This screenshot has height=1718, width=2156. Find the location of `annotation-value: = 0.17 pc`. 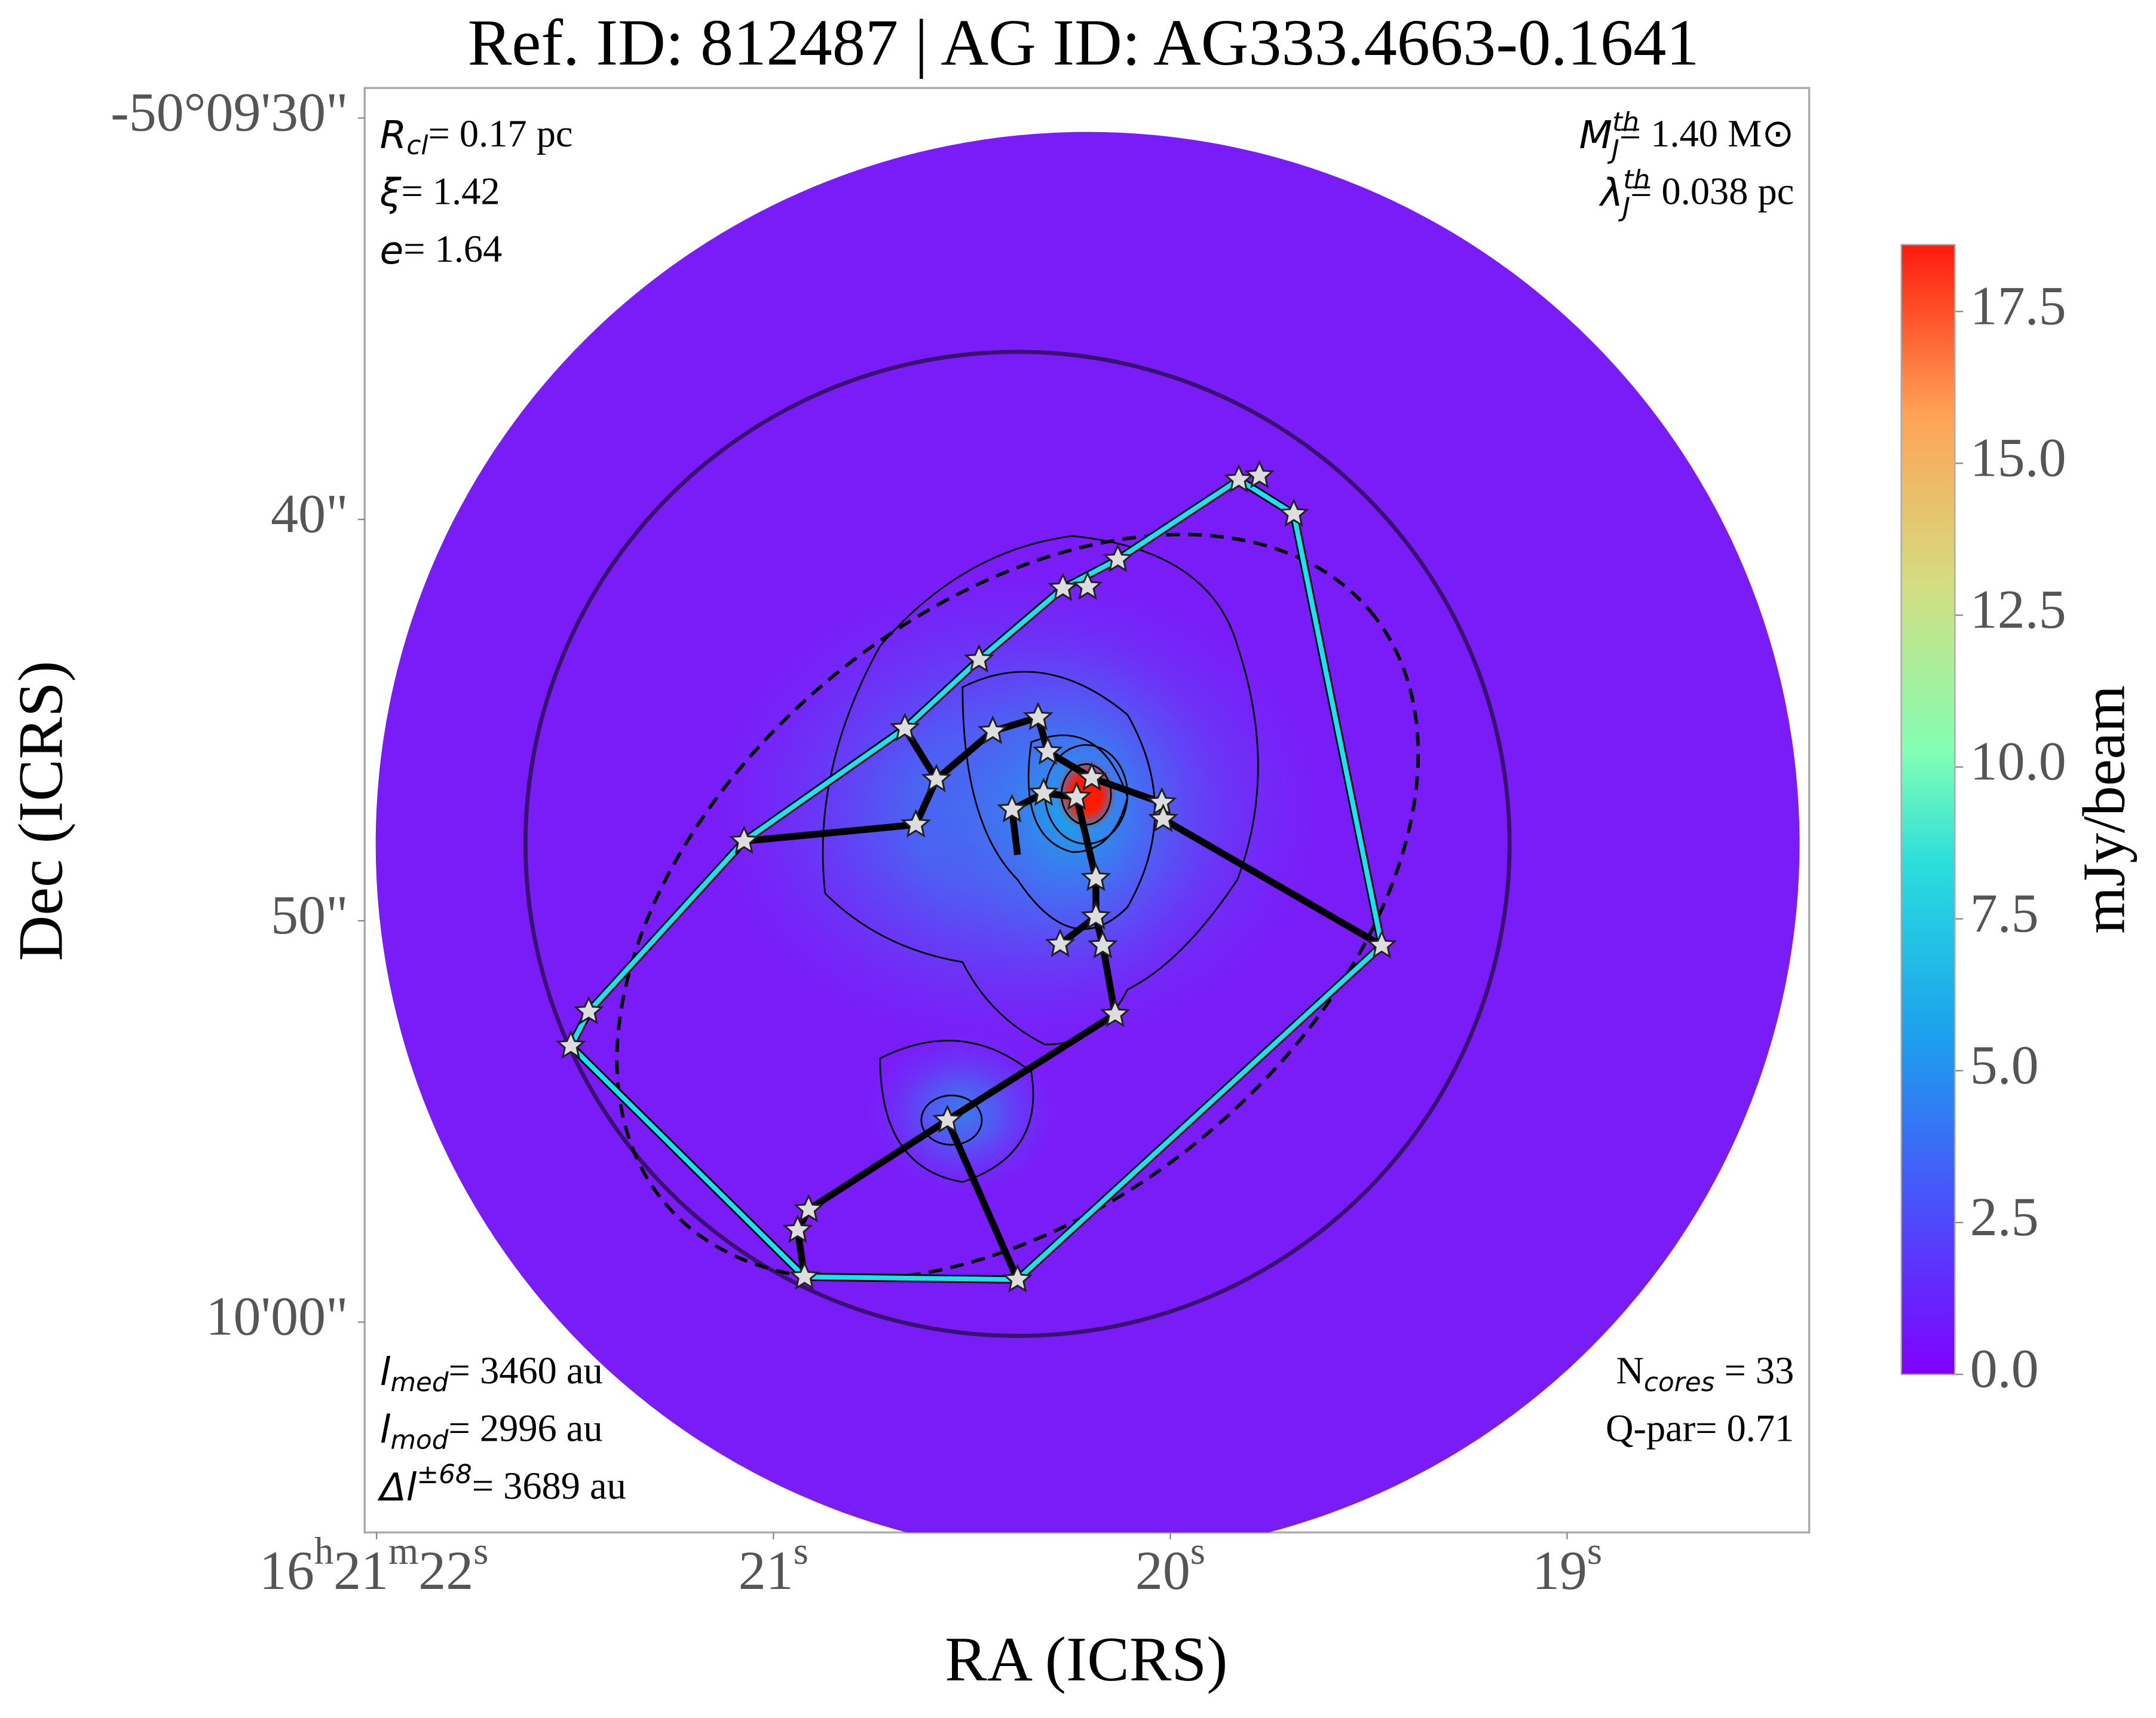

annotation-value: = 0.17 pc is located at coordinates (501, 133).